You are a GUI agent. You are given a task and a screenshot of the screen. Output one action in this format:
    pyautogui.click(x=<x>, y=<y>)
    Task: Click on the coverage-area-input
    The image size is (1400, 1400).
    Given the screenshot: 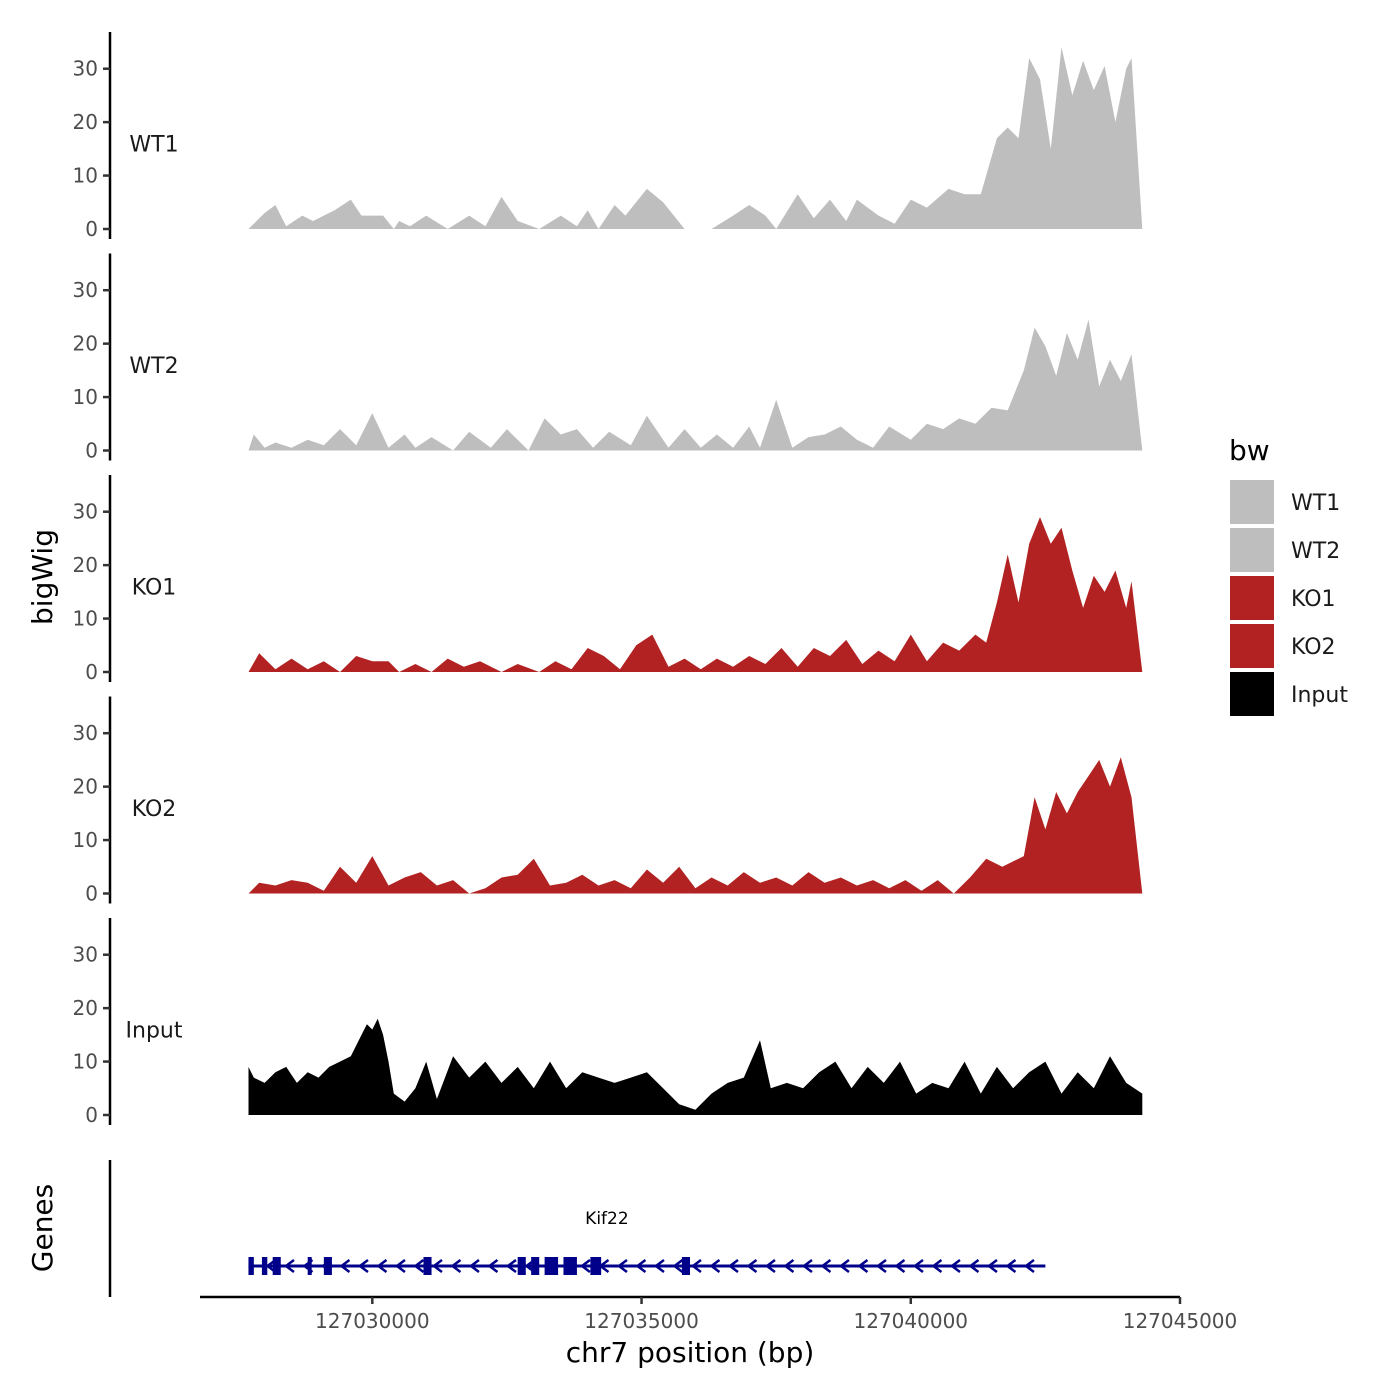 What is the action you would take?
    pyautogui.click(x=695, y=1066)
    